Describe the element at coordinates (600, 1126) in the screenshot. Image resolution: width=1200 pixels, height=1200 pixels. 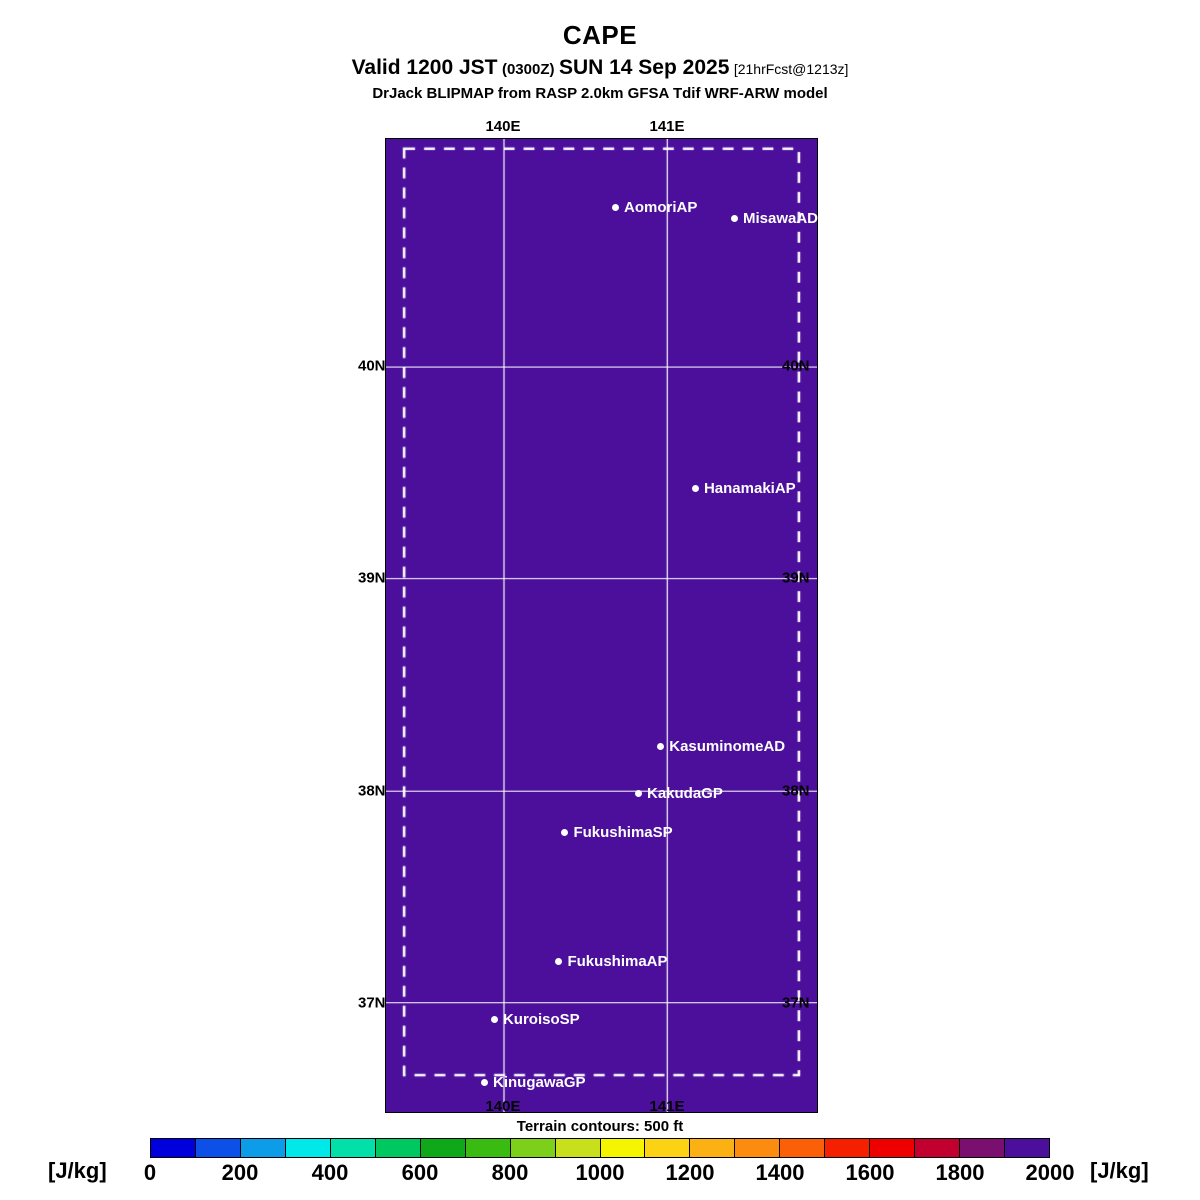
I see `terrain-contour-note: Terrain contours: 500 ft` at that location.